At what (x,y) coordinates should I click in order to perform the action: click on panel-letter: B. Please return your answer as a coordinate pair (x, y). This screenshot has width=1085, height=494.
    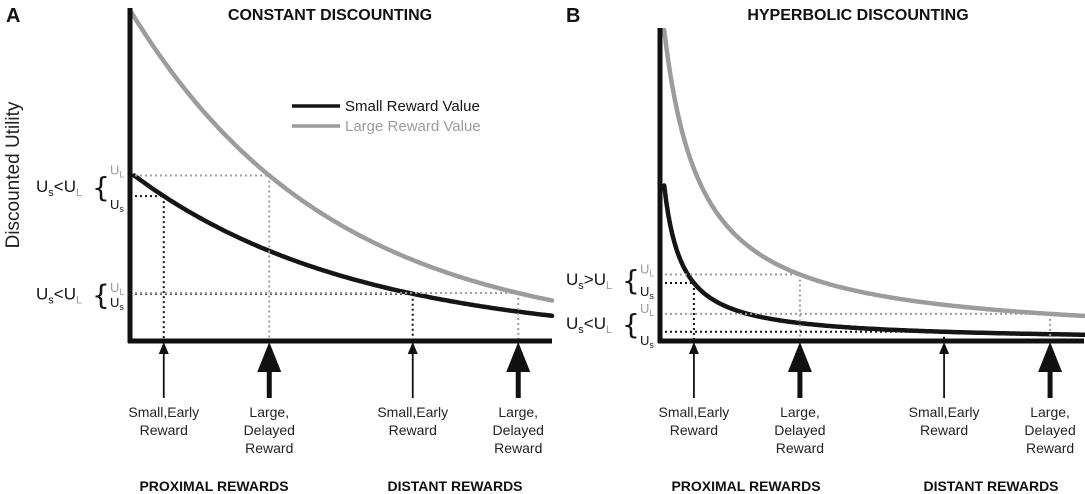
    Looking at the image, I should click on (573, 16).